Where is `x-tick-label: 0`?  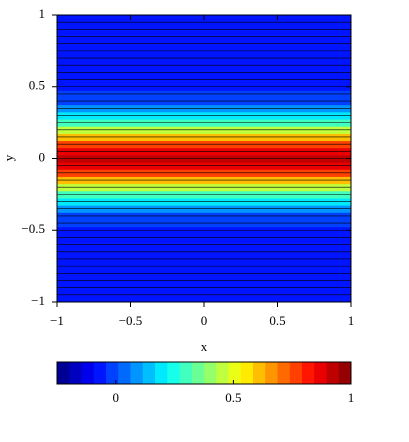 x-tick-label: 0 is located at coordinates (204, 320).